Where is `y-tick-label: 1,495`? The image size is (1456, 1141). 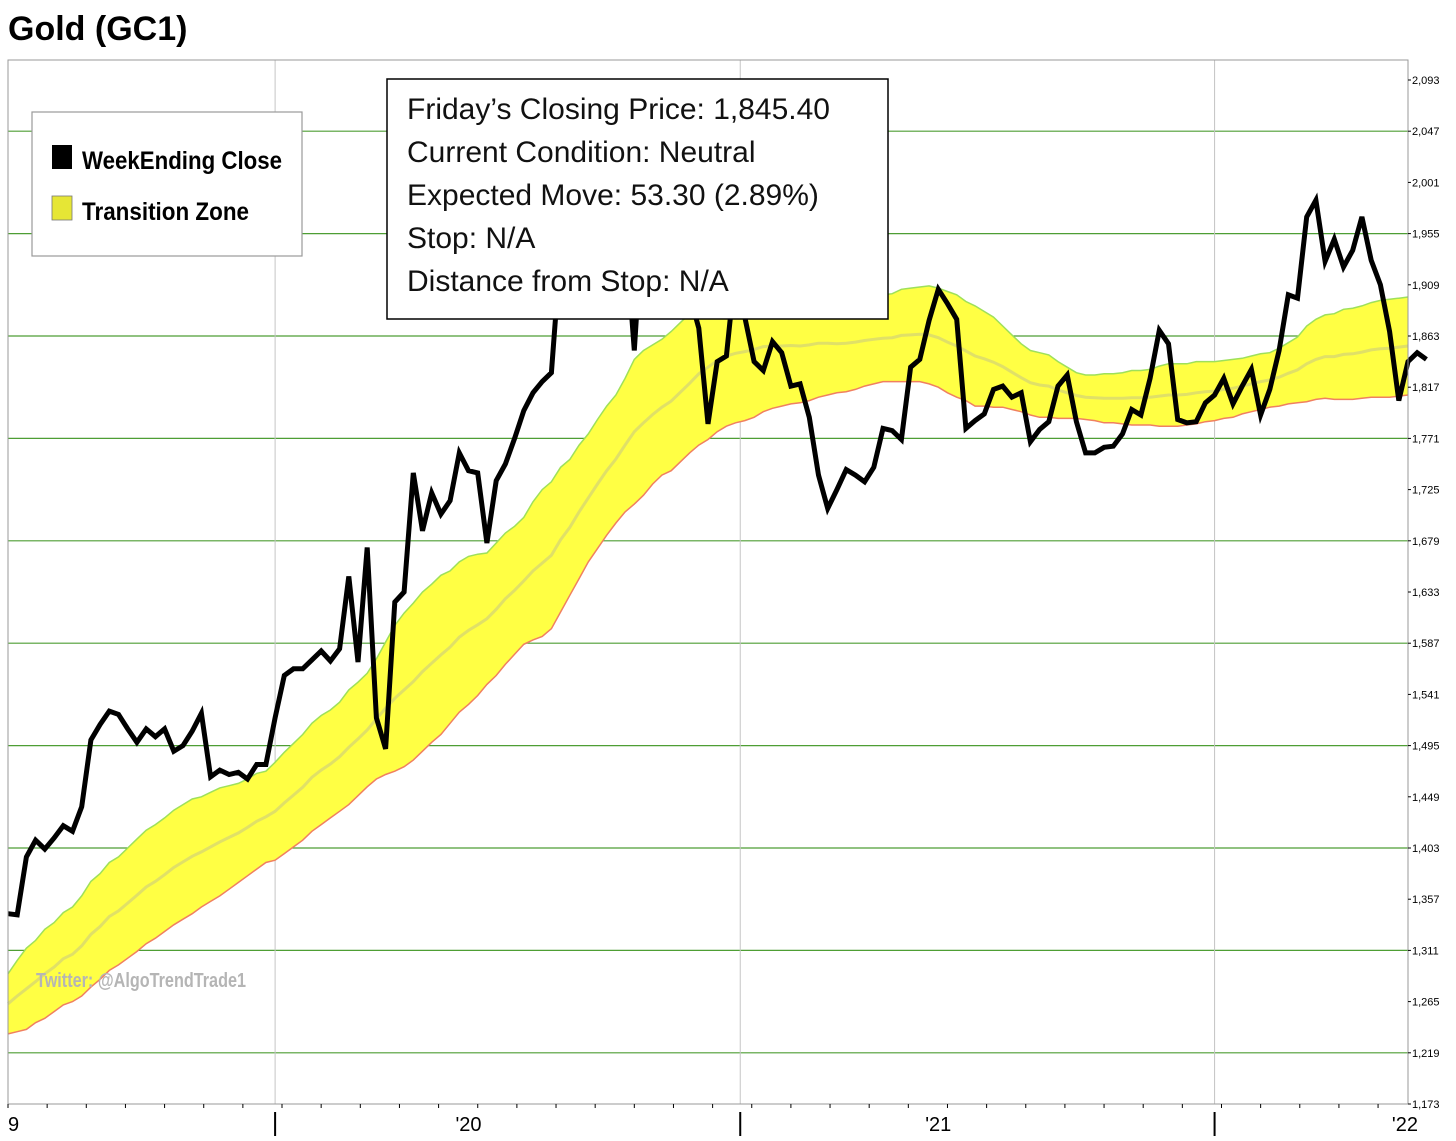
y-tick-label: 1,495 is located at coordinates (1426, 747).